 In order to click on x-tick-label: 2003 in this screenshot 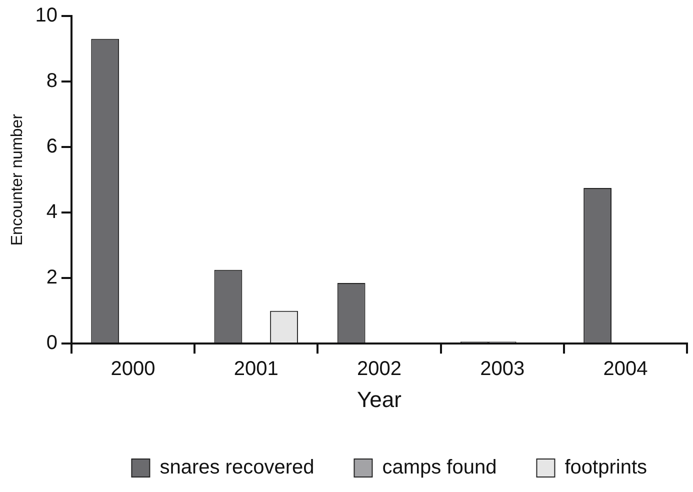, I will do `click(502, 369)`.